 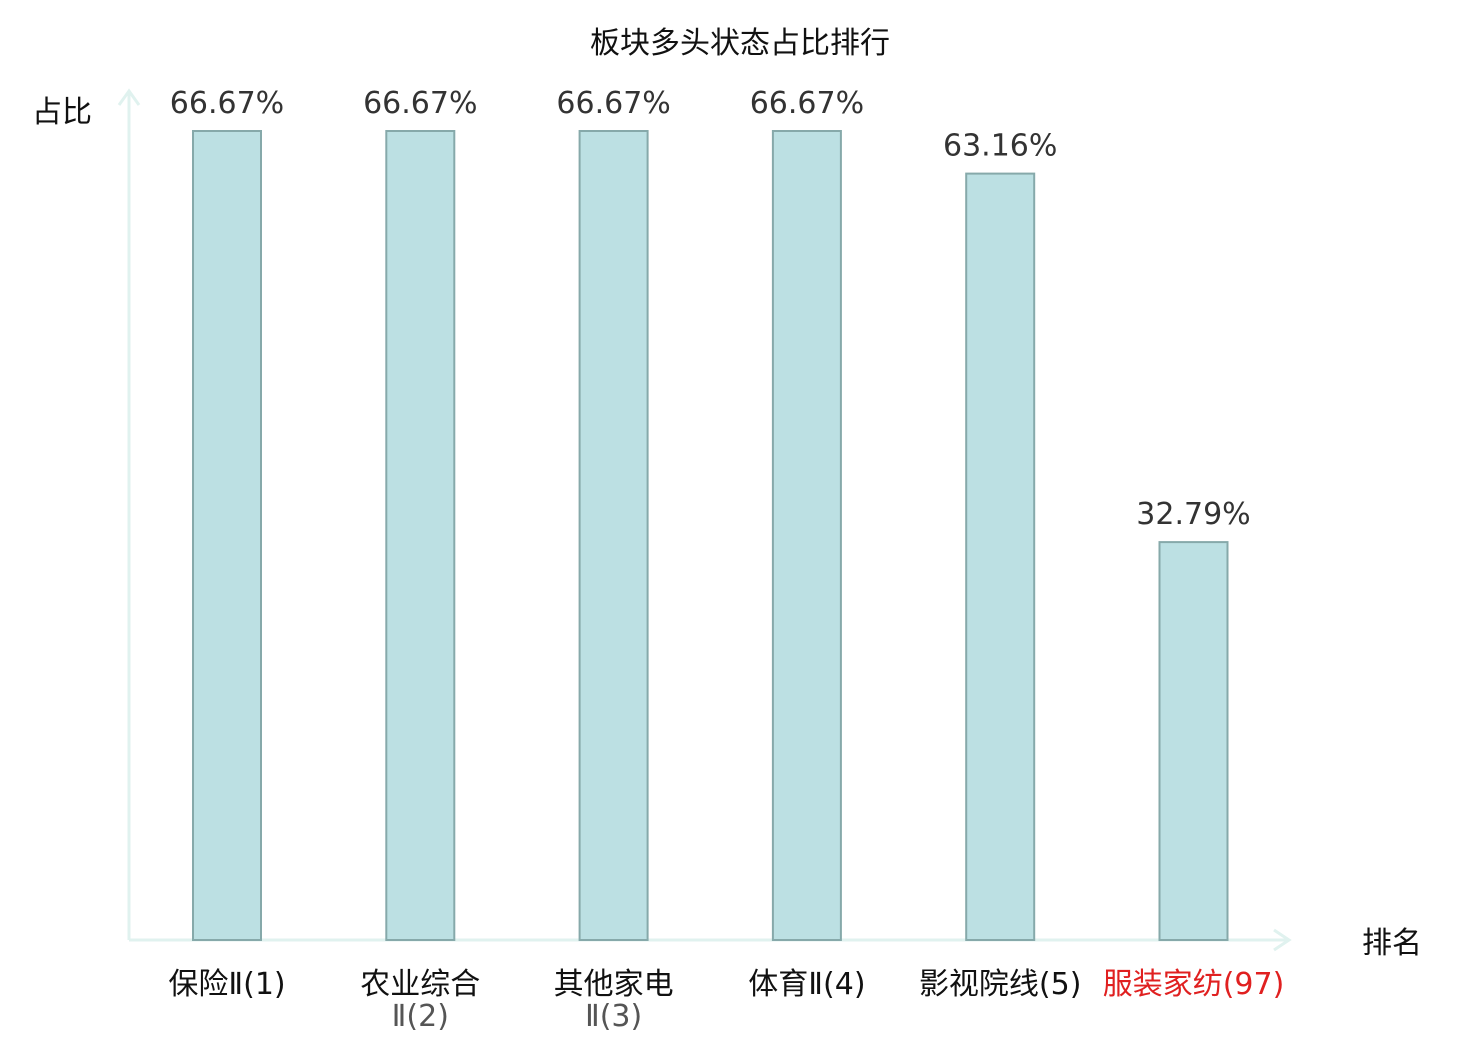 What do you see at coordinates (614, 984) in the screenshot?
I see `category-label: 其他家电` at bounding box center [614, 984].